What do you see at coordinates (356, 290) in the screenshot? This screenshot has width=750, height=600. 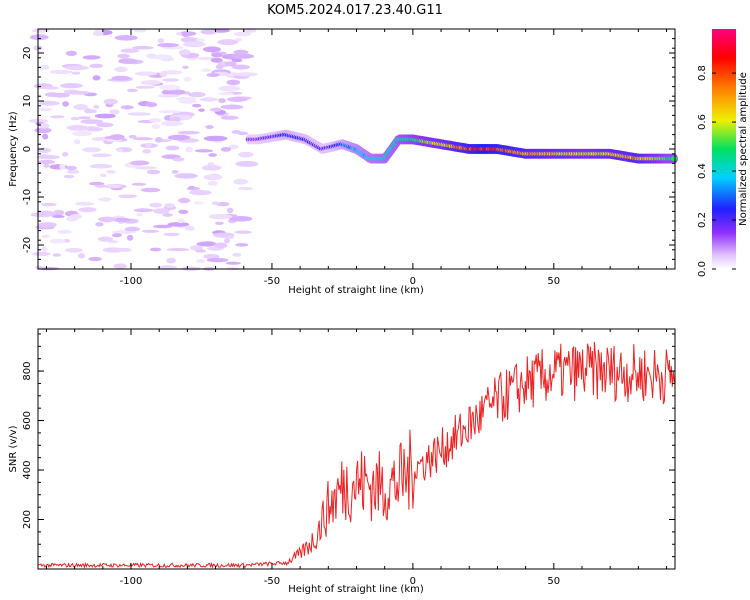 I see `spectrogram-xlabel: Height of straight line (km)` at bounding box center [356, 290].